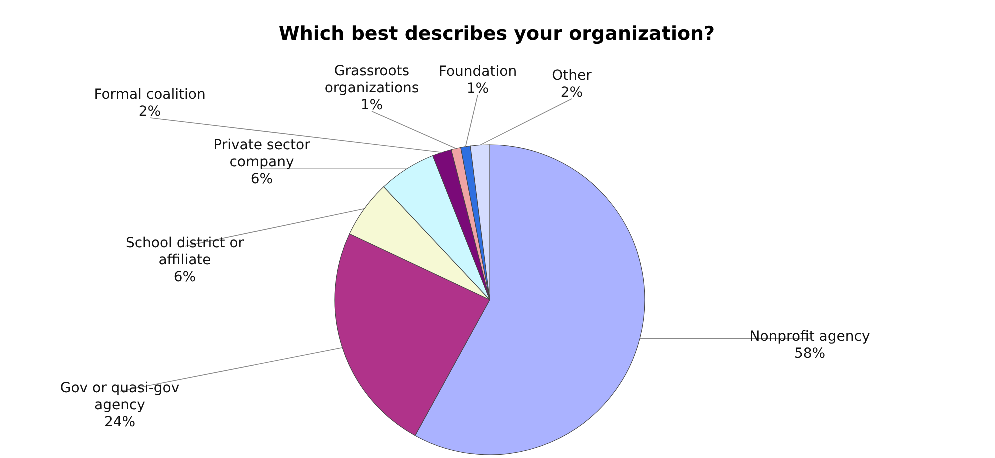 Image resolution: width=995 pixels, height=458 pixels. I want to click on slice-label: Private sector company, so click(262, 154).